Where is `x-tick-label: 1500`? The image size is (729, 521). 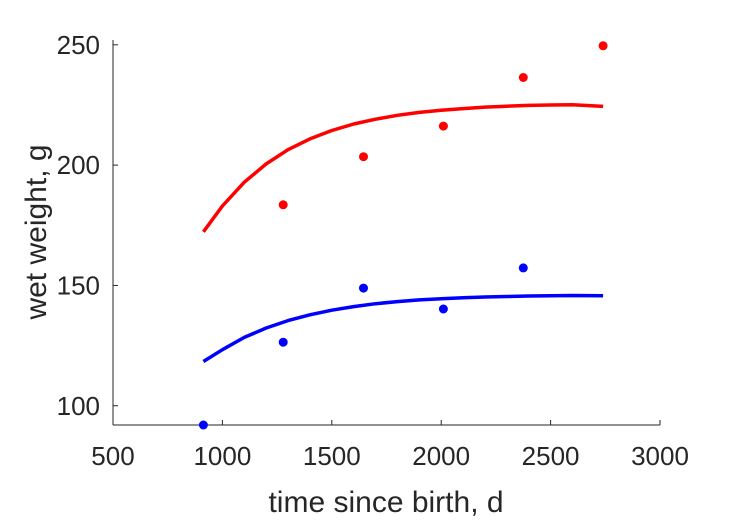
x-tick-label: 1500 is located at coordinates (332, 456).